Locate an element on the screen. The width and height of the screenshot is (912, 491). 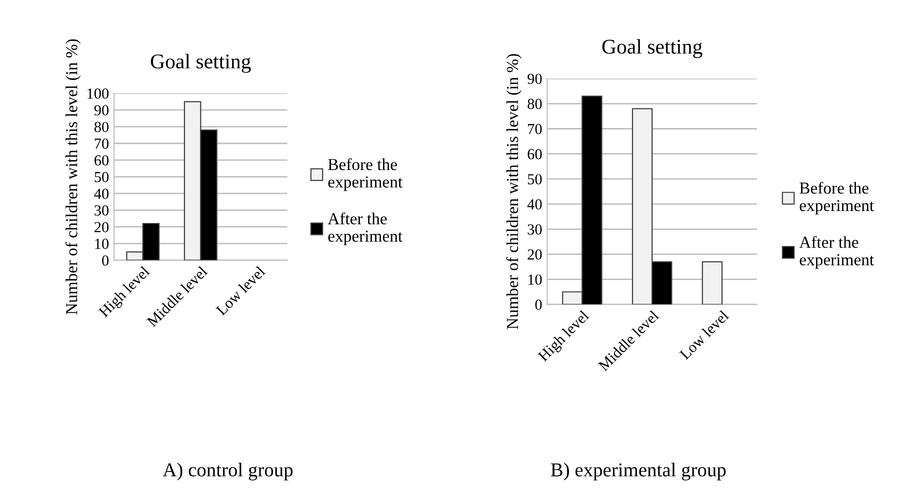
bar is located at coordinates (712, 282).